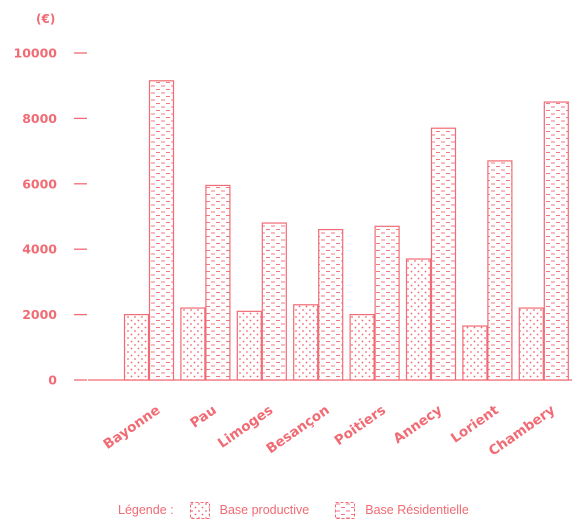 The width and height of the screenshot is (572, 522). I want to click on bar-residential-bayonne, so click(162, 230).